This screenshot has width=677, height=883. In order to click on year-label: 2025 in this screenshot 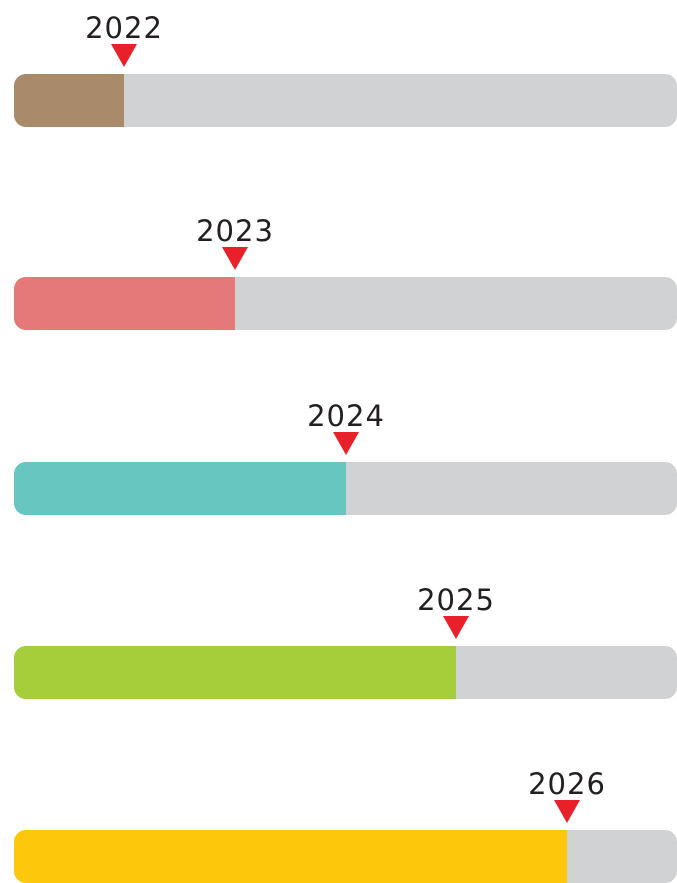, I will do `click(456, 600)`.